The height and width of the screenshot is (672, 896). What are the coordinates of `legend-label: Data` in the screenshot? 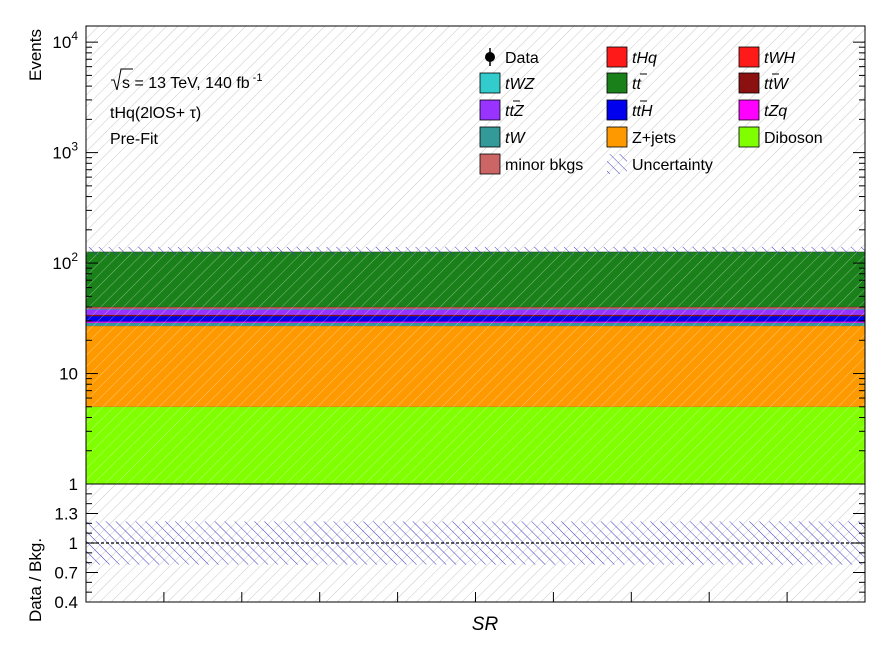 It's located at (522, 58).